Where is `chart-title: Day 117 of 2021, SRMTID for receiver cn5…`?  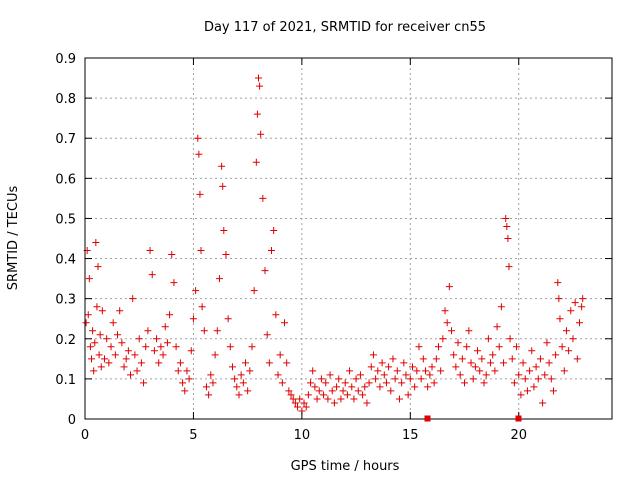 chart-title: Day 117 of 2021, SRMTID for receiver cn5… is located at coordinates (345, 27).